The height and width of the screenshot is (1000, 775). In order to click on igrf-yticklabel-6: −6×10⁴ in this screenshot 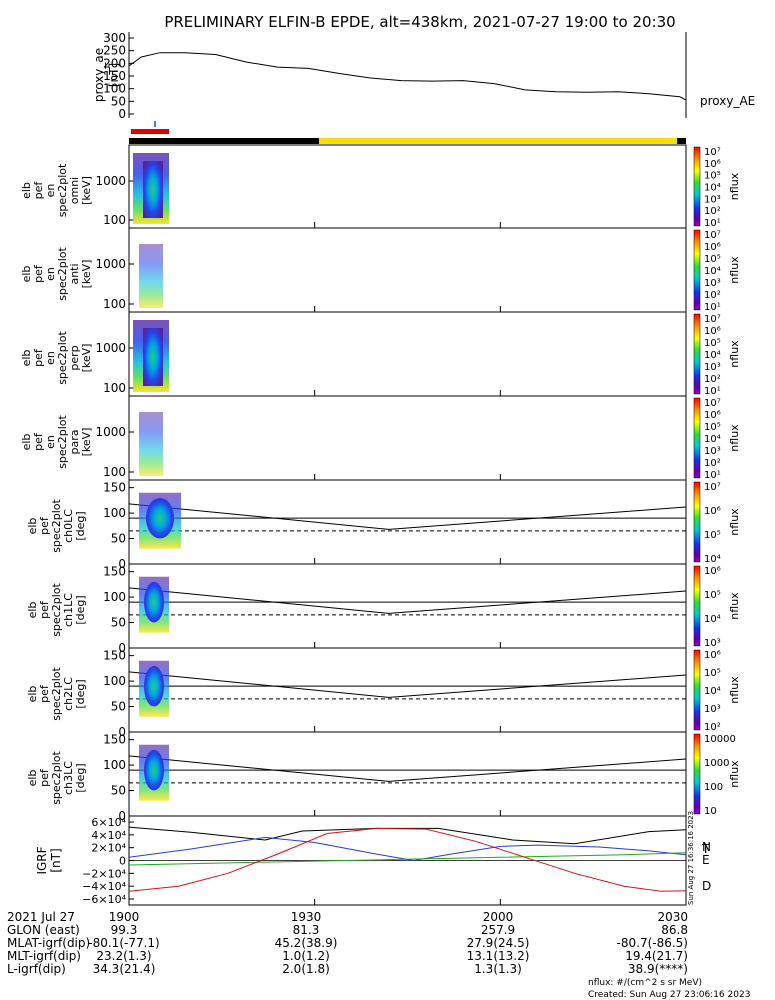, I will do `click(104, 899)`.